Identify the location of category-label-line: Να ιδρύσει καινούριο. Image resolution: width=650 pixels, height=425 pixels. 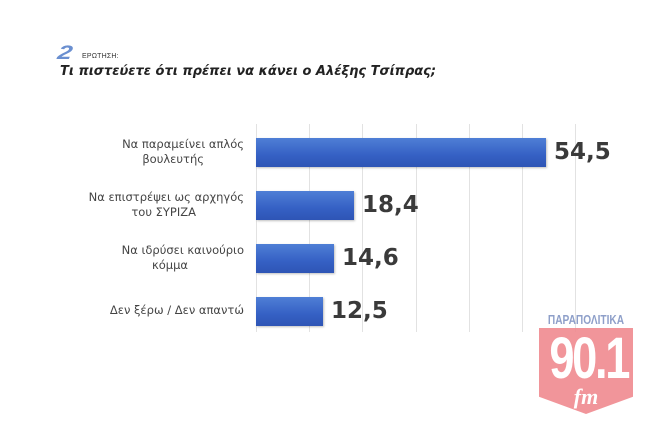
(182, 250).